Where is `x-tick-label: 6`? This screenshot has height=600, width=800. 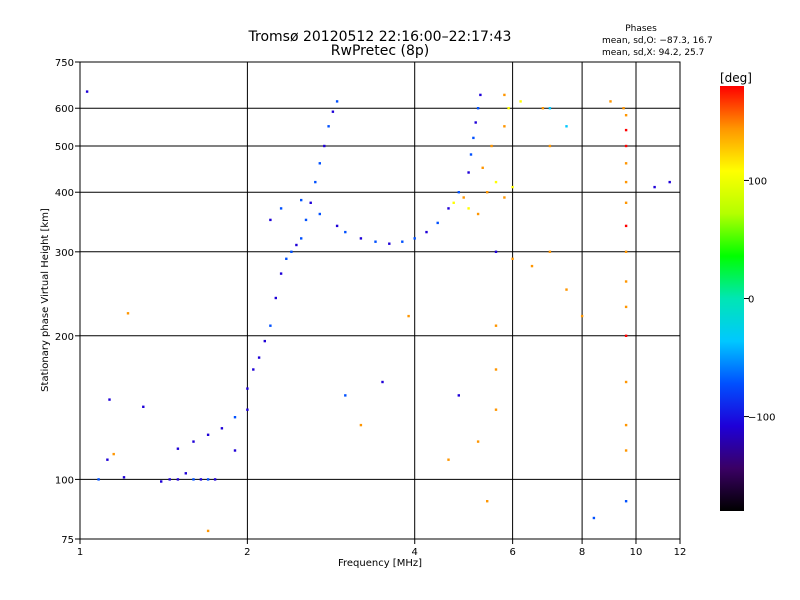
x-tick-label: 6 is located at coordinates (512, 552).